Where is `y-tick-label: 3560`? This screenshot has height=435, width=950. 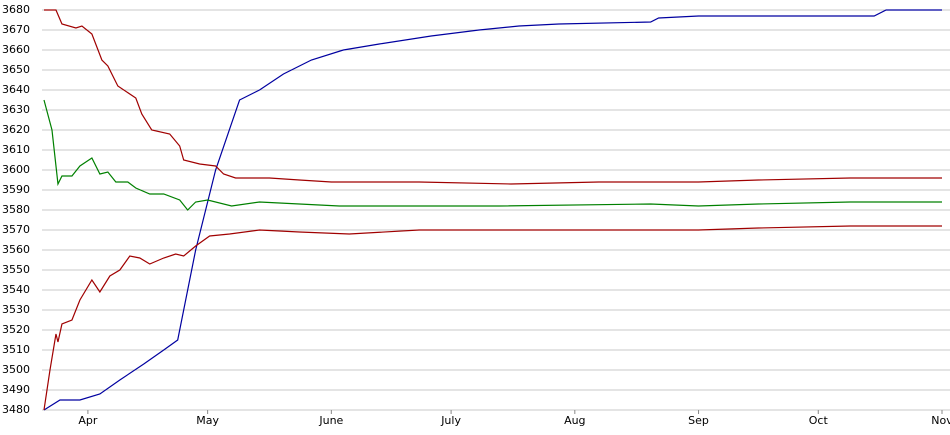 y-tick-label: 3560 is located at coordinates (16, 249).